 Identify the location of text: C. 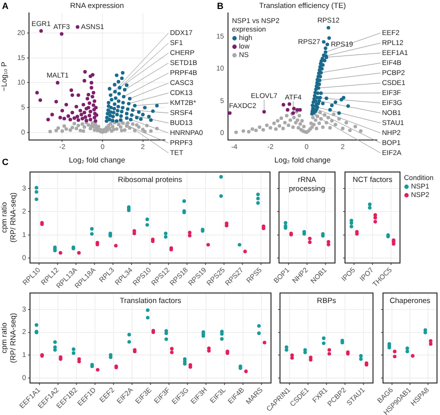
(5, 161).